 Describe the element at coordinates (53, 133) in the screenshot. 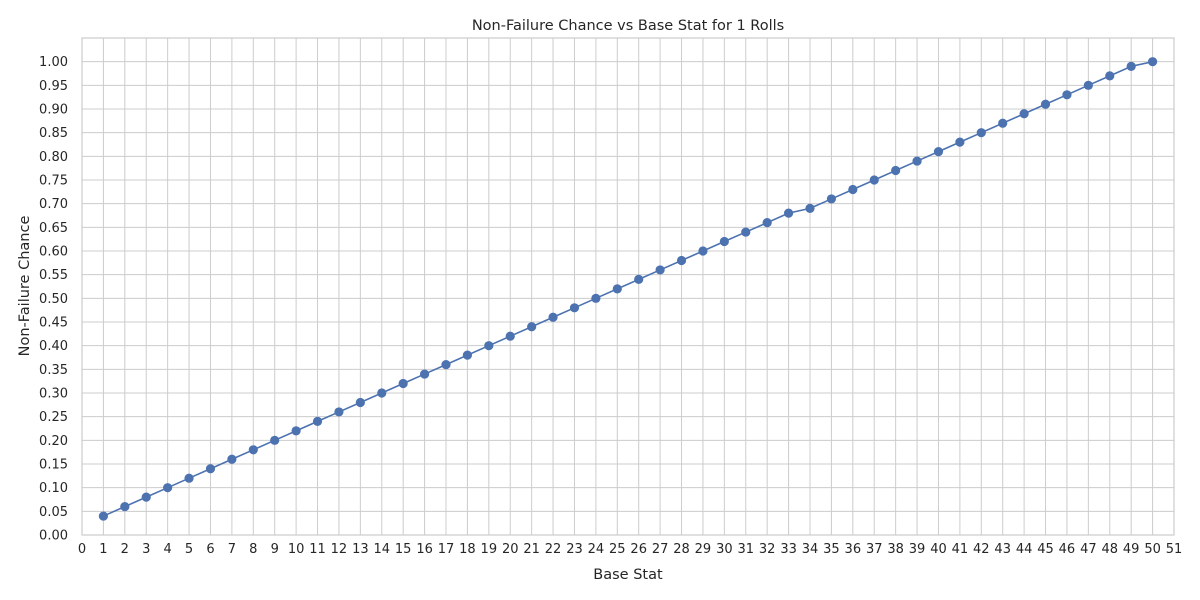

I see `y-tick-label: 0.85` at that location.